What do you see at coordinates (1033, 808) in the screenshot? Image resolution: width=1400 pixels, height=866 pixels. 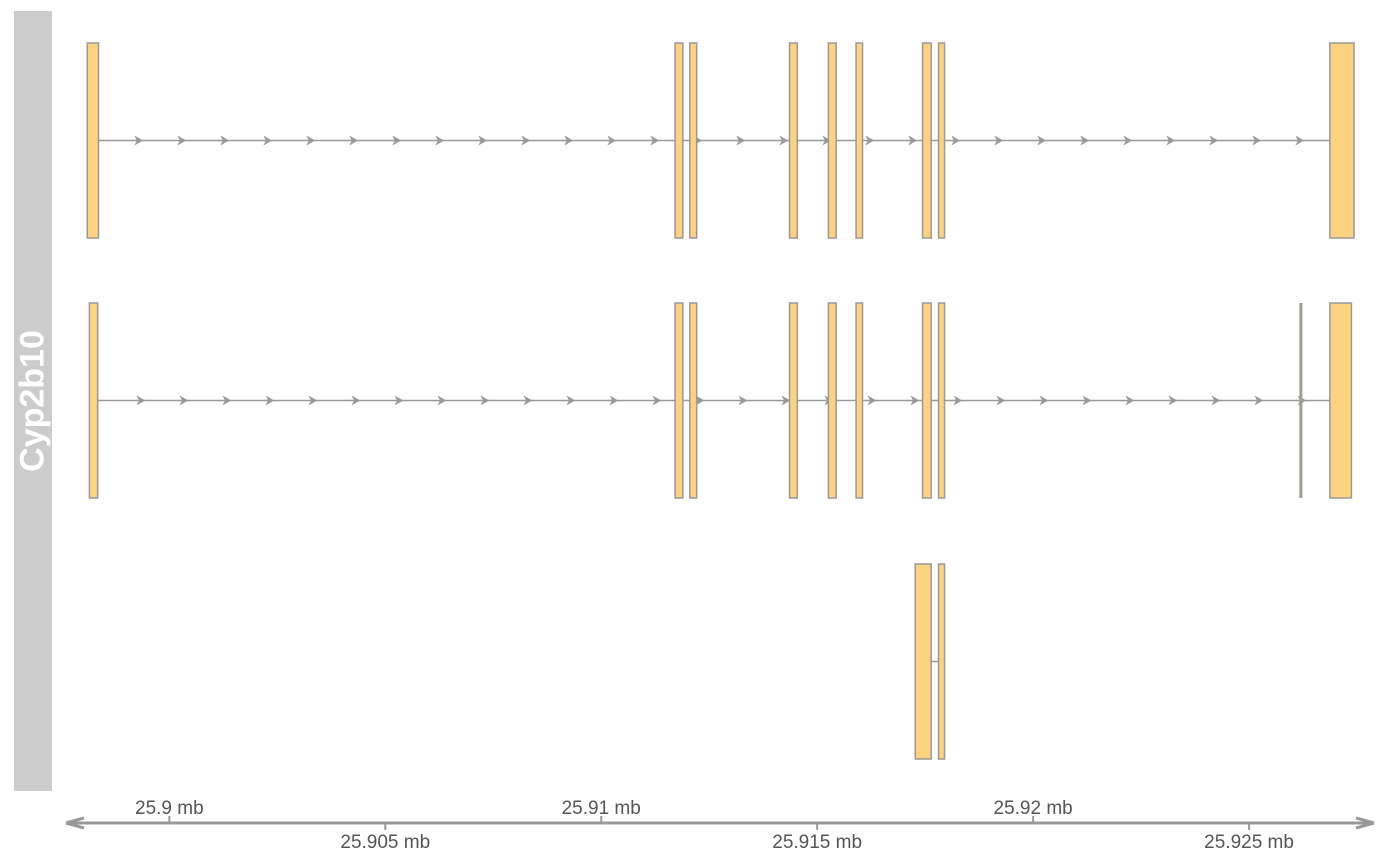 I see `axis-tick-label: 25.92 mb` at bounding box center [1033, 808].